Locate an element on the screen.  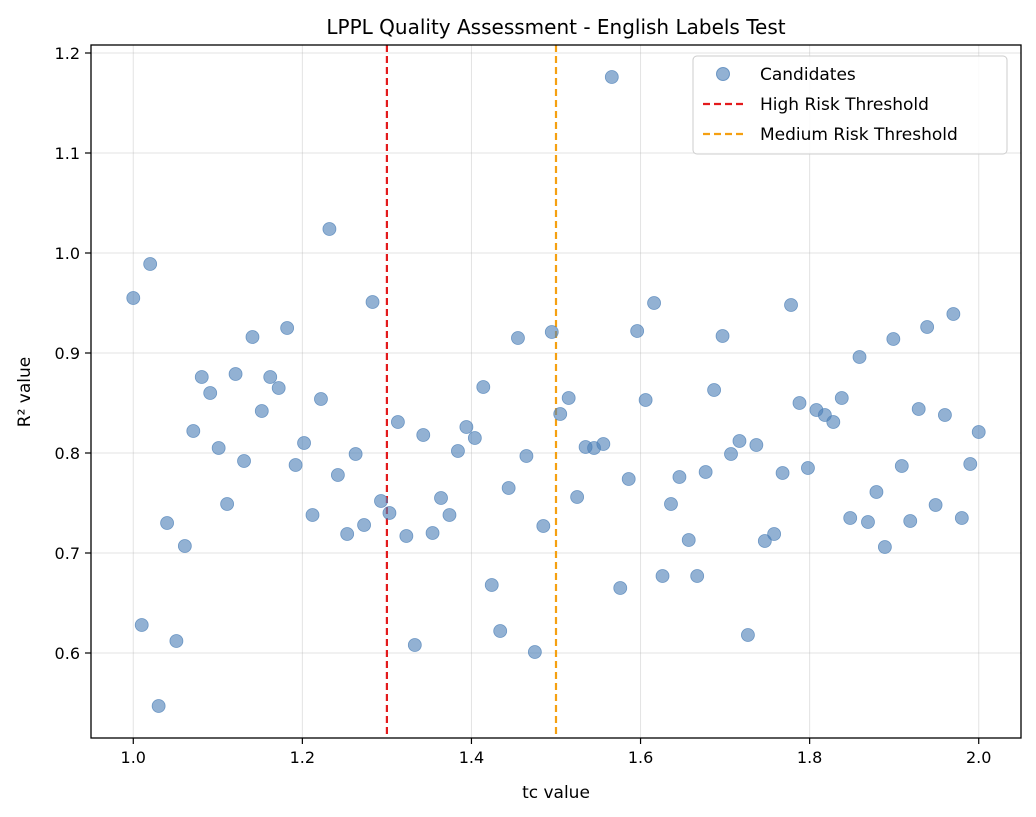
threshold-lines is located at coordinates (471, 391).